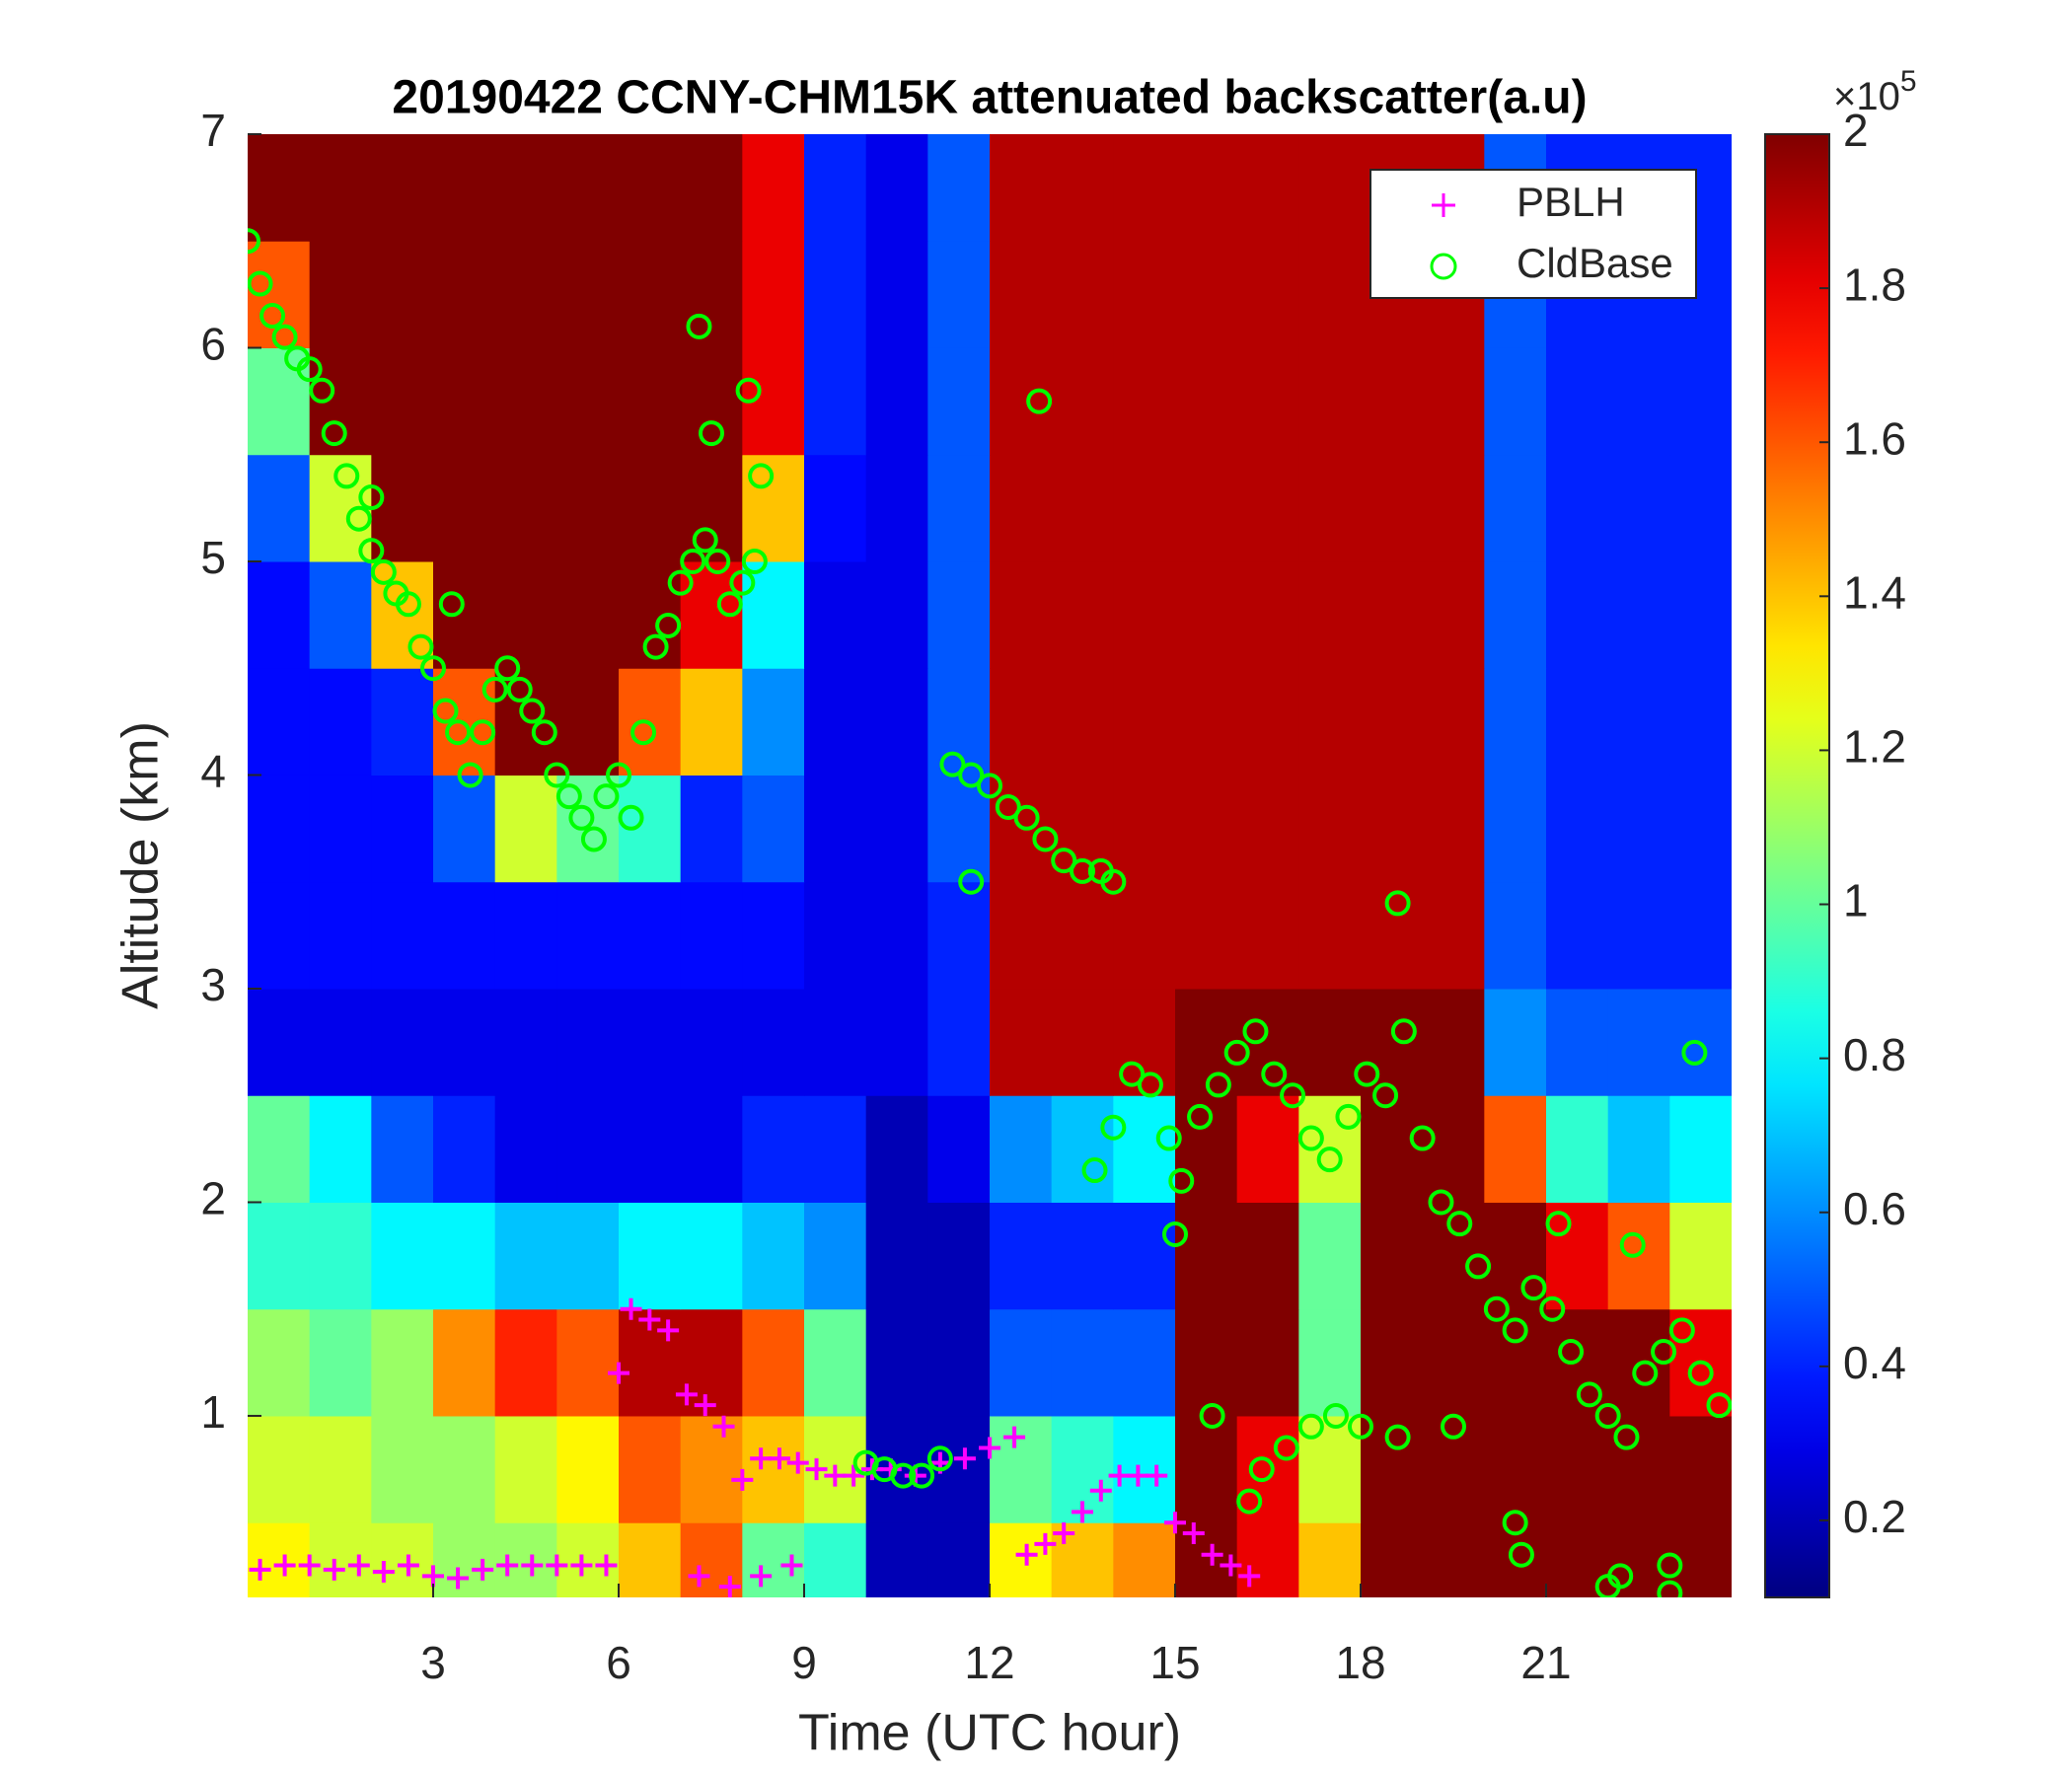 The height and width of the screenshot is (1776, 2072). I want to click on colorbar-tick-label: 0.2, so click(1875, 1517).